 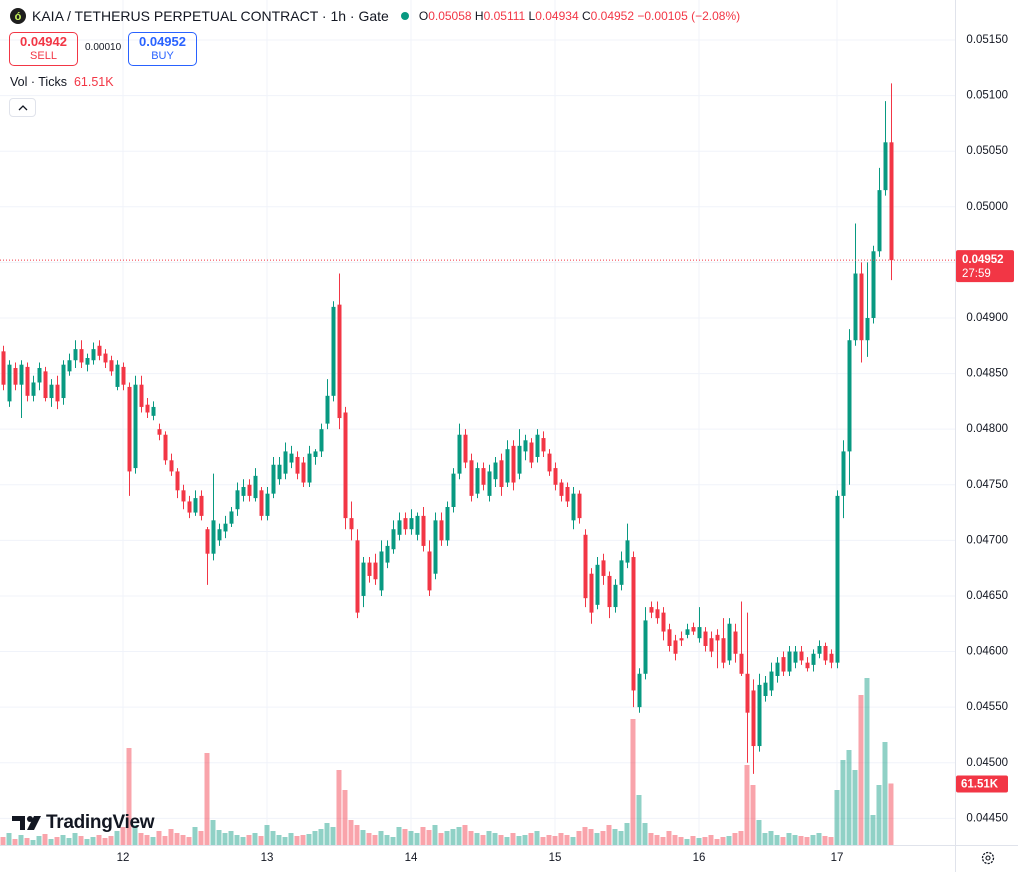 What do you see at coordinates (983, 260) in the screenshot?
I see `last-price-label: 0.04952` at bounding box center [983, 260].